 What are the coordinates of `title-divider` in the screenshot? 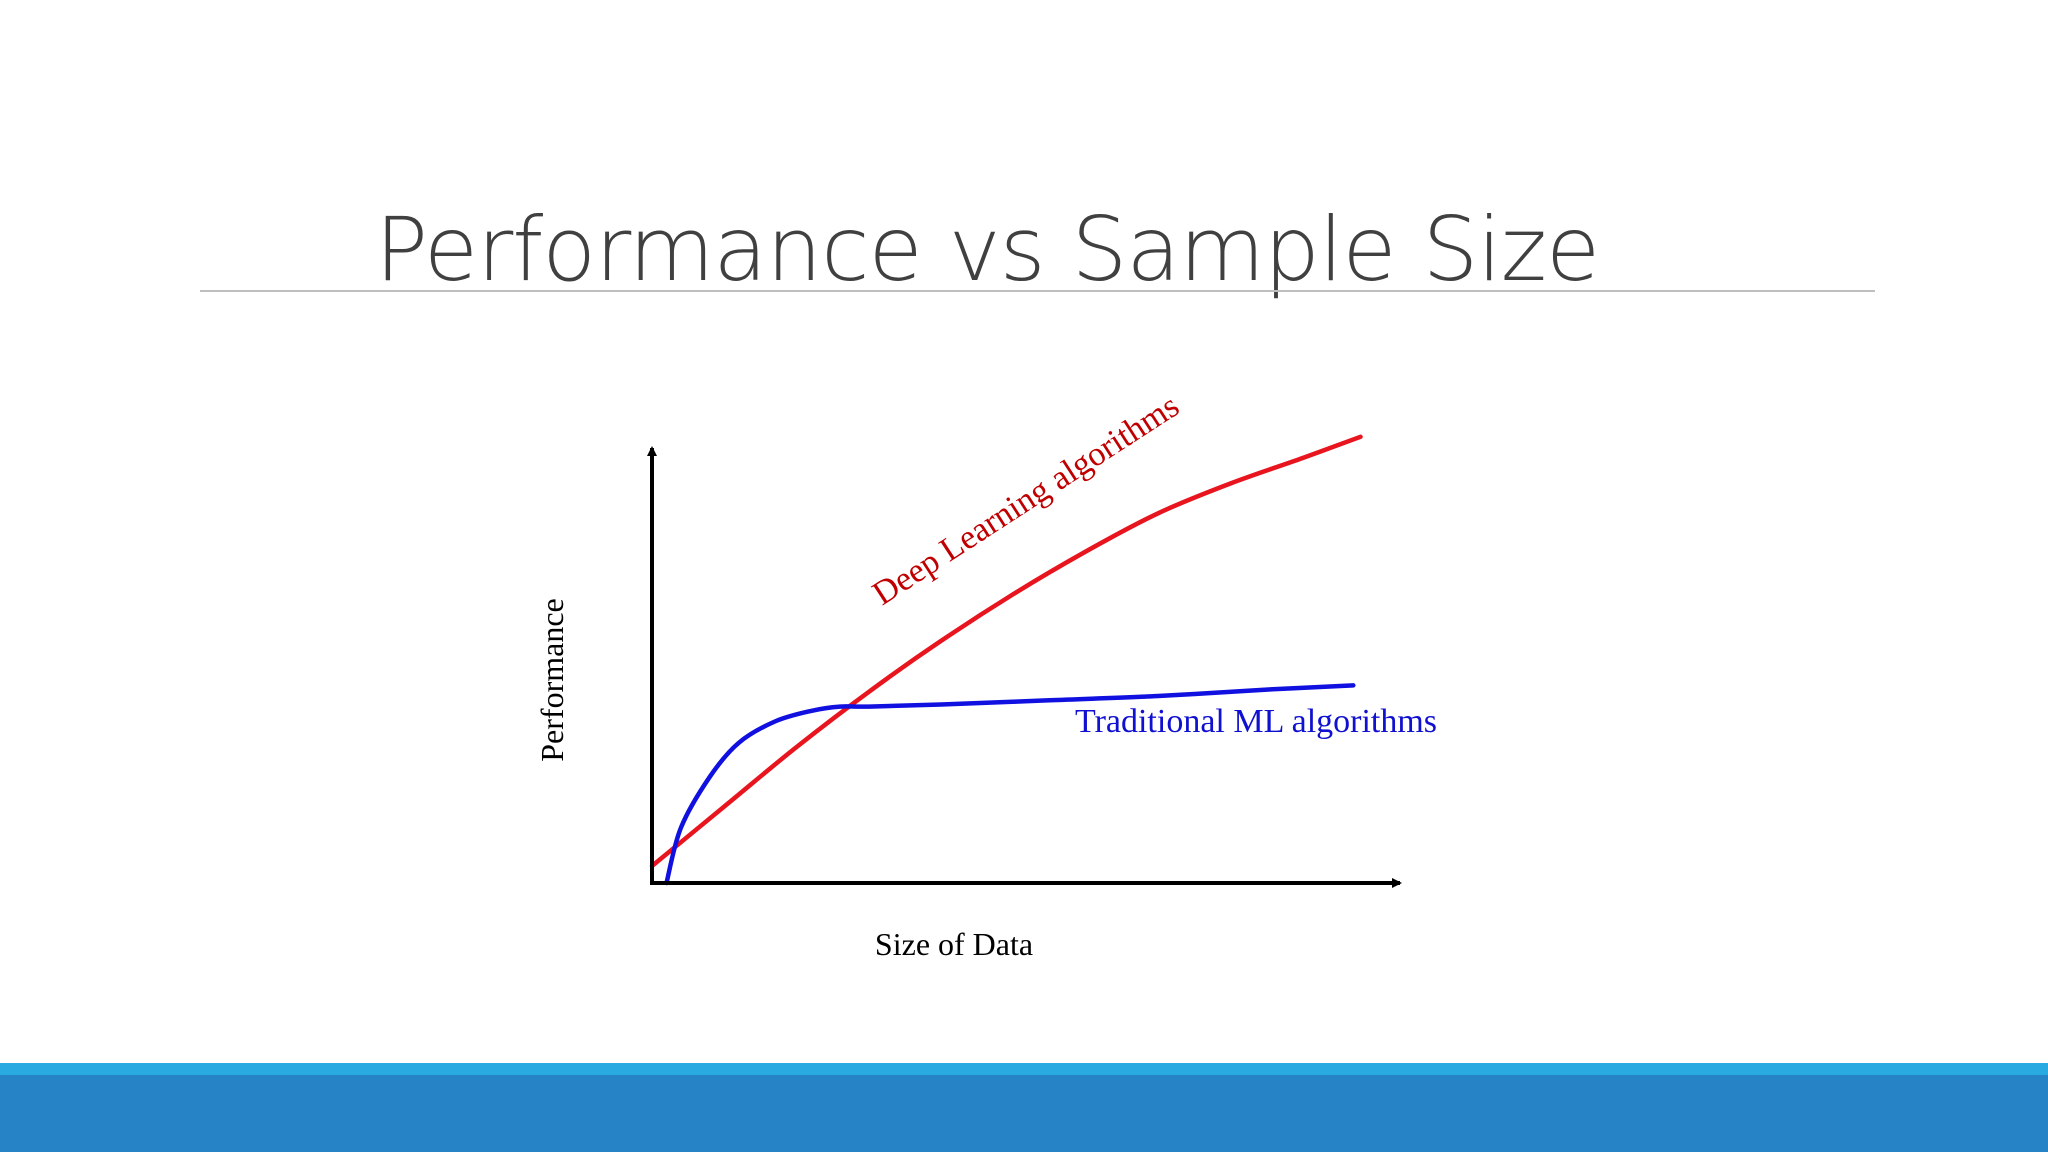 It's located at (1037, 291).